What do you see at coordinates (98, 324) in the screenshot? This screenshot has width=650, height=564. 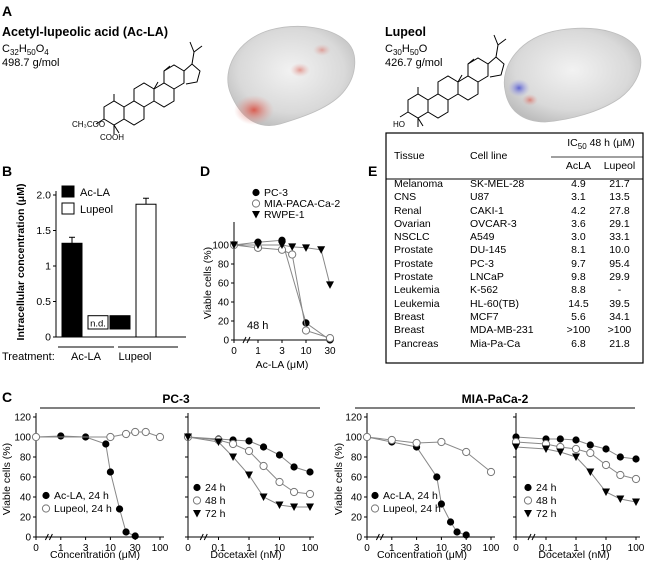 I see `nd-label: n.d.` at bounding box center [98, 324].